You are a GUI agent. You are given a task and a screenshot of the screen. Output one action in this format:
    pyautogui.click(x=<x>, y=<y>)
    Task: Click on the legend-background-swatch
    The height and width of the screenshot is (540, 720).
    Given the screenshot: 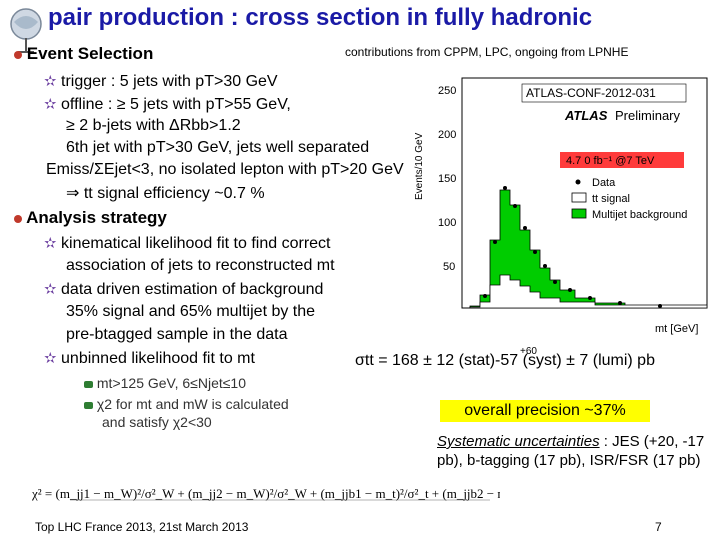 What is the action you would take?
    pyautogui.click(x=579, y=213)
    